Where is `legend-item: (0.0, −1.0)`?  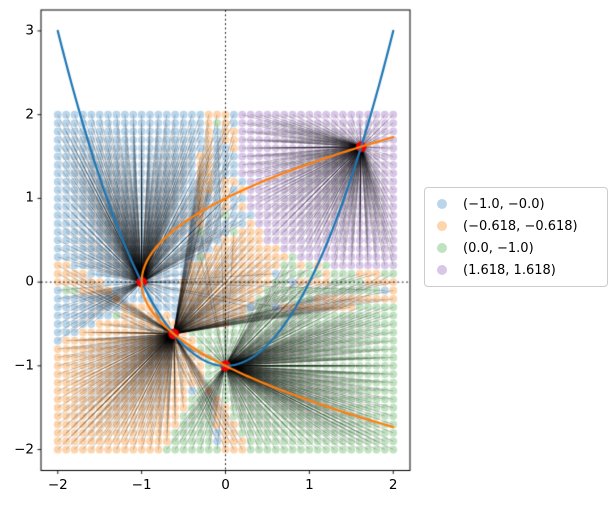 legend-item: (0.0, −1.0) is located at coordinates (516, 248).